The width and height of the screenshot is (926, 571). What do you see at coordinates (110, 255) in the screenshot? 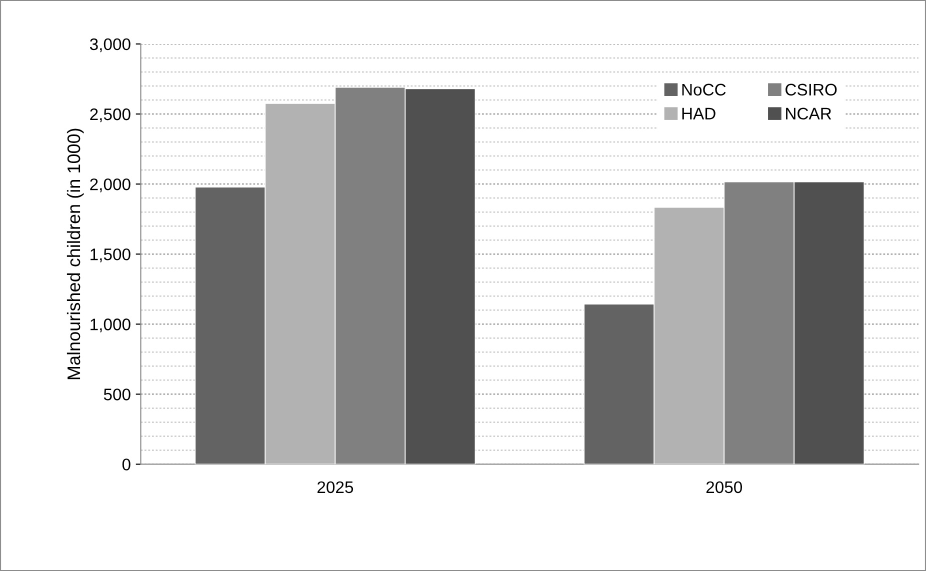
I see `y-tick-label: 1,500` at bounding box center [110, 255].